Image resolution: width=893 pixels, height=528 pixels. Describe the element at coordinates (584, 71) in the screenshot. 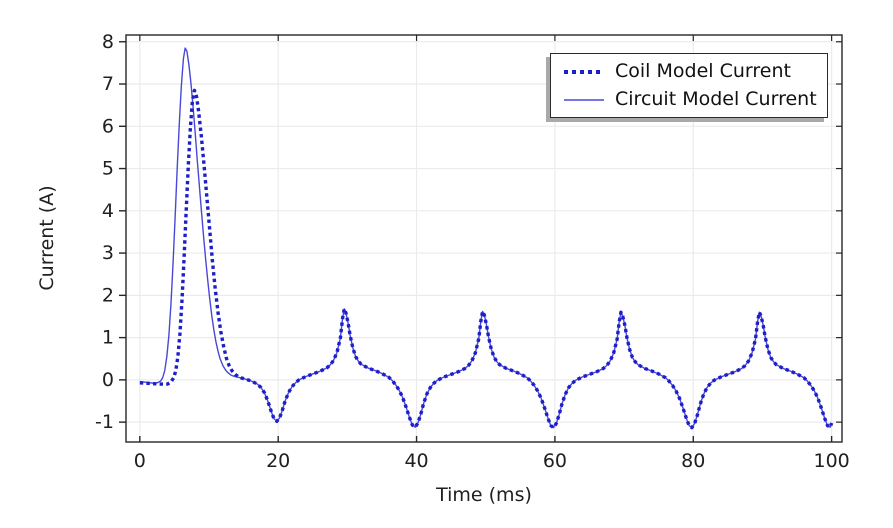

I see `dotted-line-sample-icon` at that location.